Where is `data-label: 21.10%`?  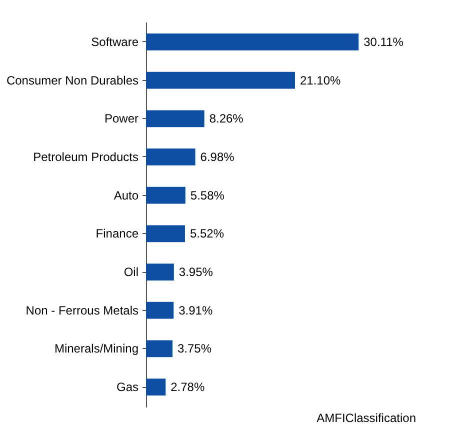 data-label: 21.10% is located at coordinates (321, 80).